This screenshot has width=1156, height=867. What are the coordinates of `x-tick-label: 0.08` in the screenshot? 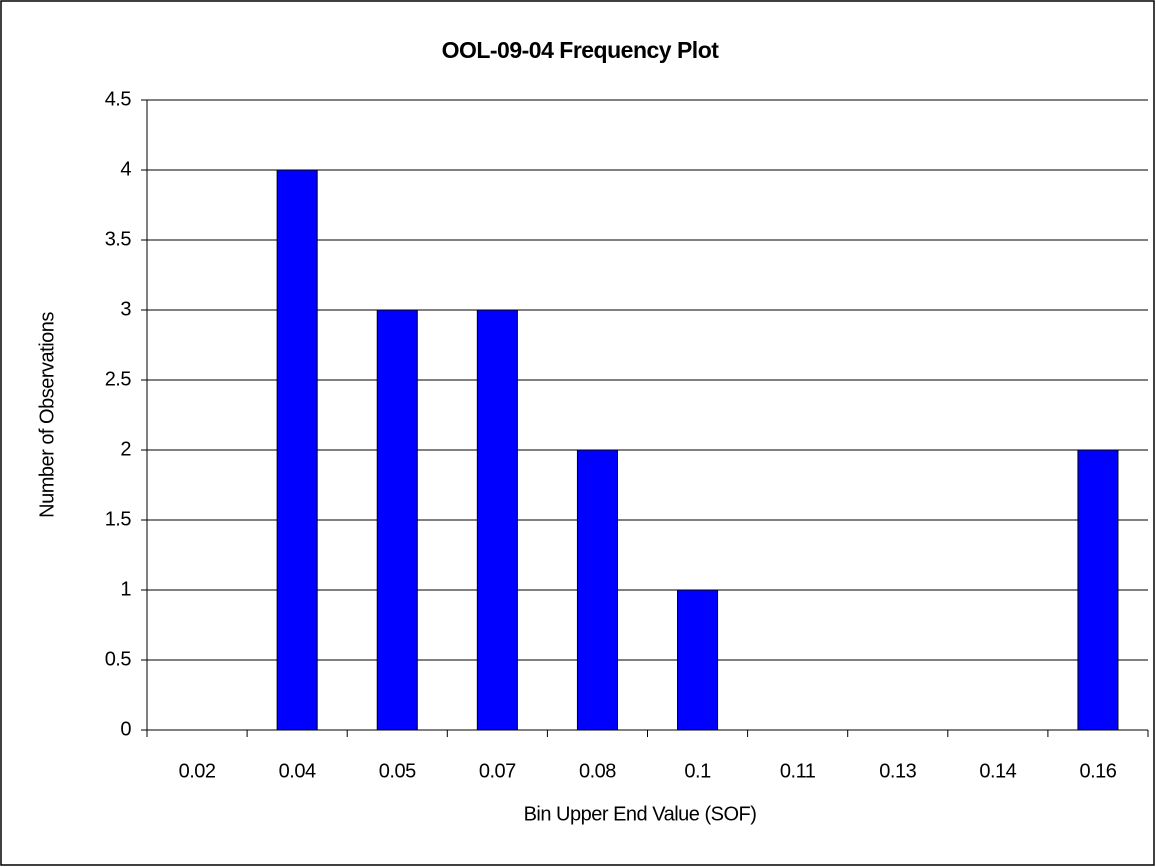 It's located at (597, 771).